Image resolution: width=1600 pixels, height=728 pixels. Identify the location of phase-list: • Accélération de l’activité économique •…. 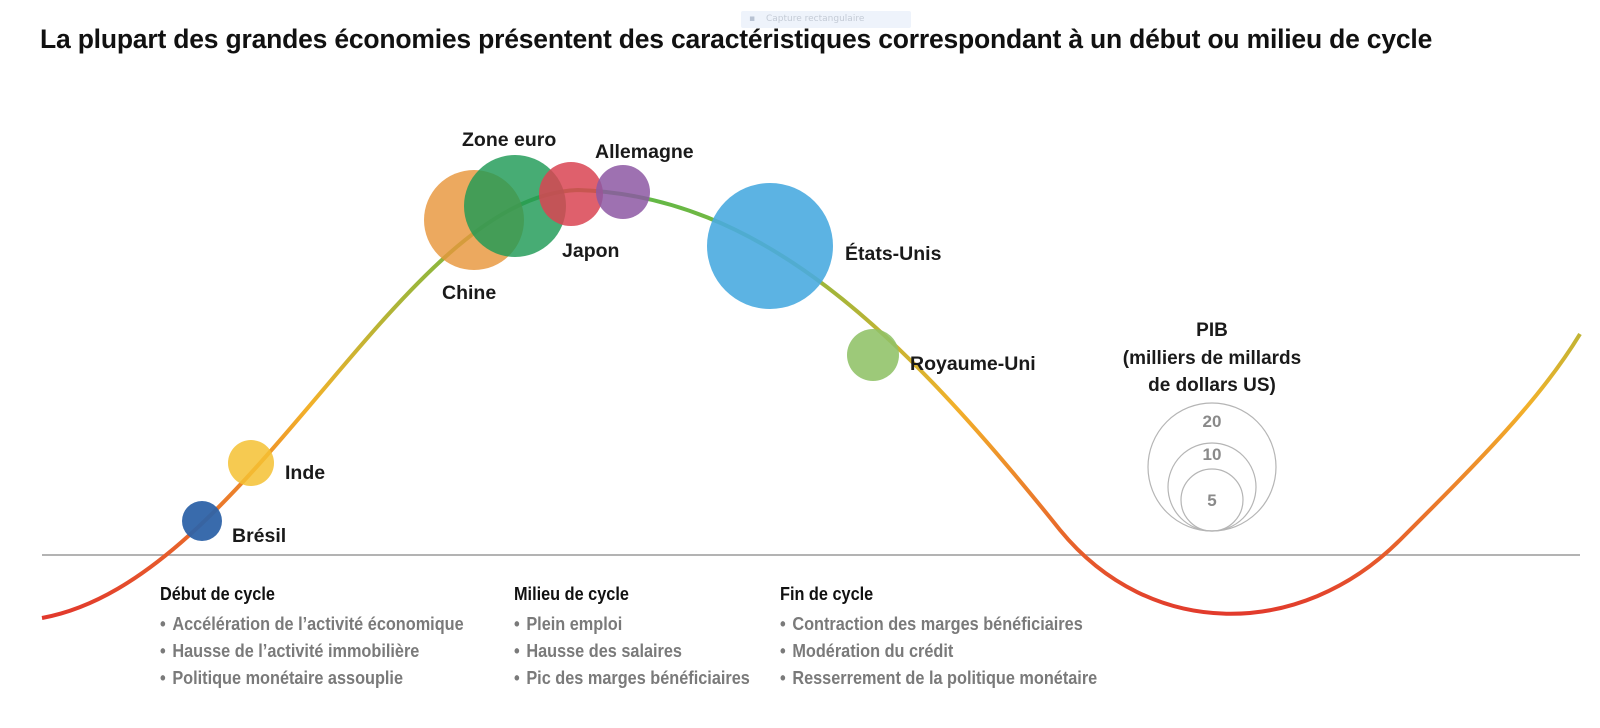
(332, 650).